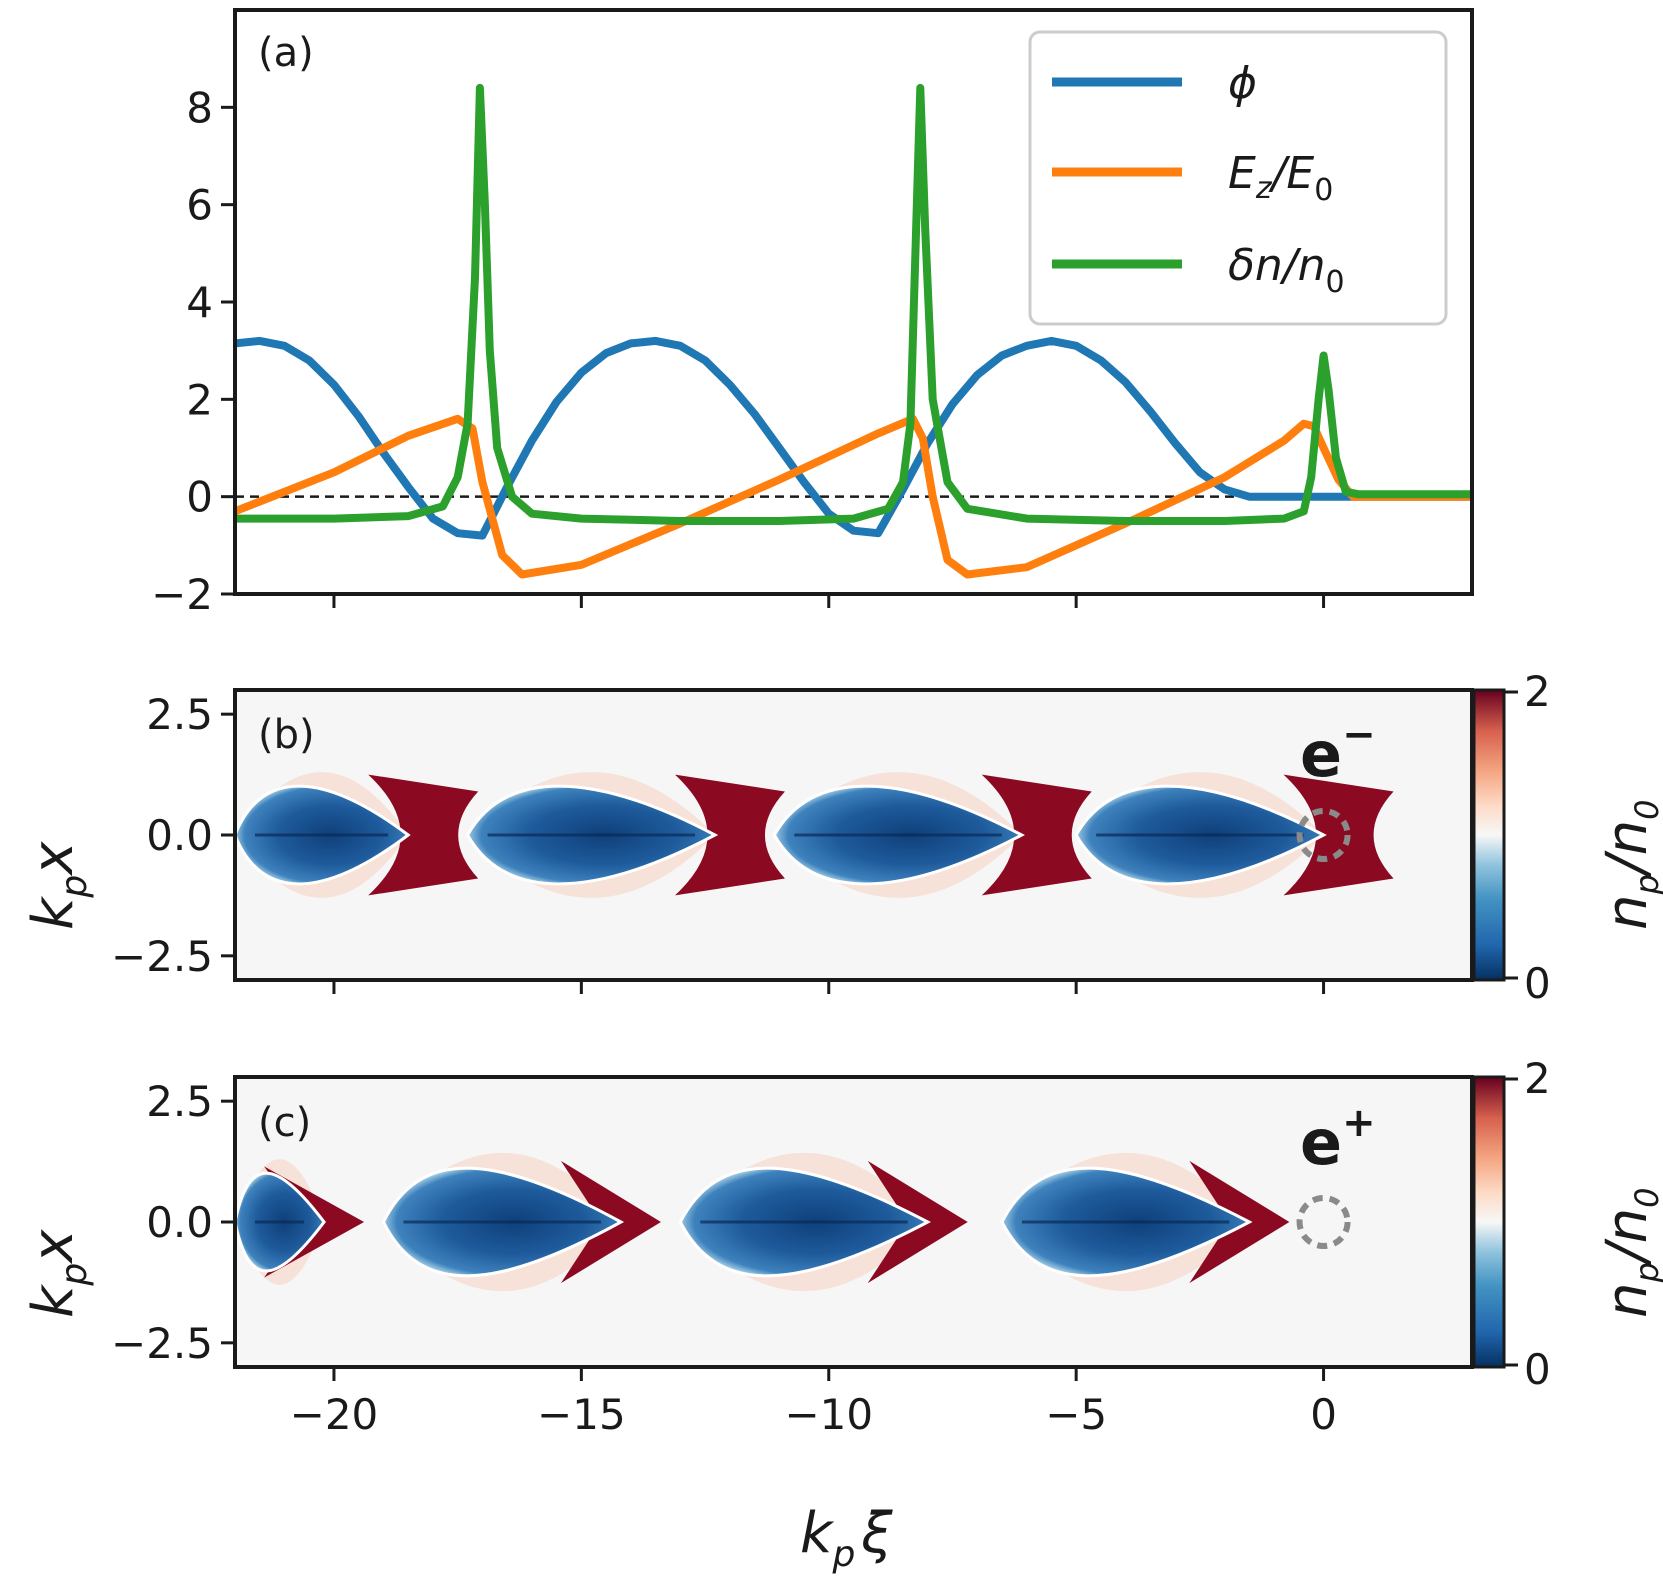 This screenshot has width=1663, height=1576. Describe the element at coordinates (58, 885) in the screenshot. I see `panel-b-ylabel: kpx` at that location.